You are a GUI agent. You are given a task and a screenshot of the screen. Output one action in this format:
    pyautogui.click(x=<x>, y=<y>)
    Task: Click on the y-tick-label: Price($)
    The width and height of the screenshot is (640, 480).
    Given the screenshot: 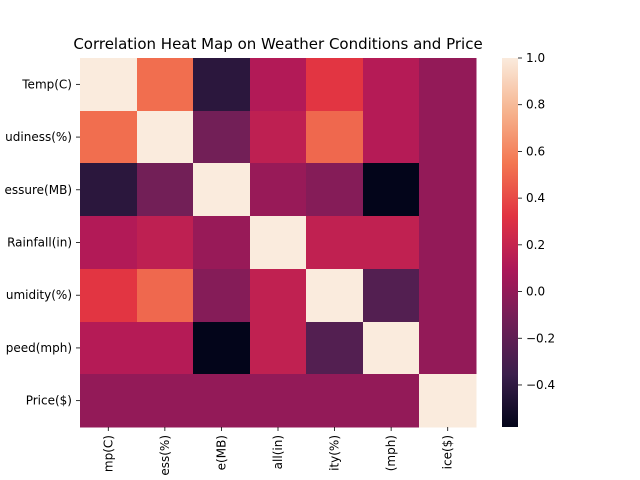 What is the action you would take?
    pyautogui.click(x=49, y=401)
    